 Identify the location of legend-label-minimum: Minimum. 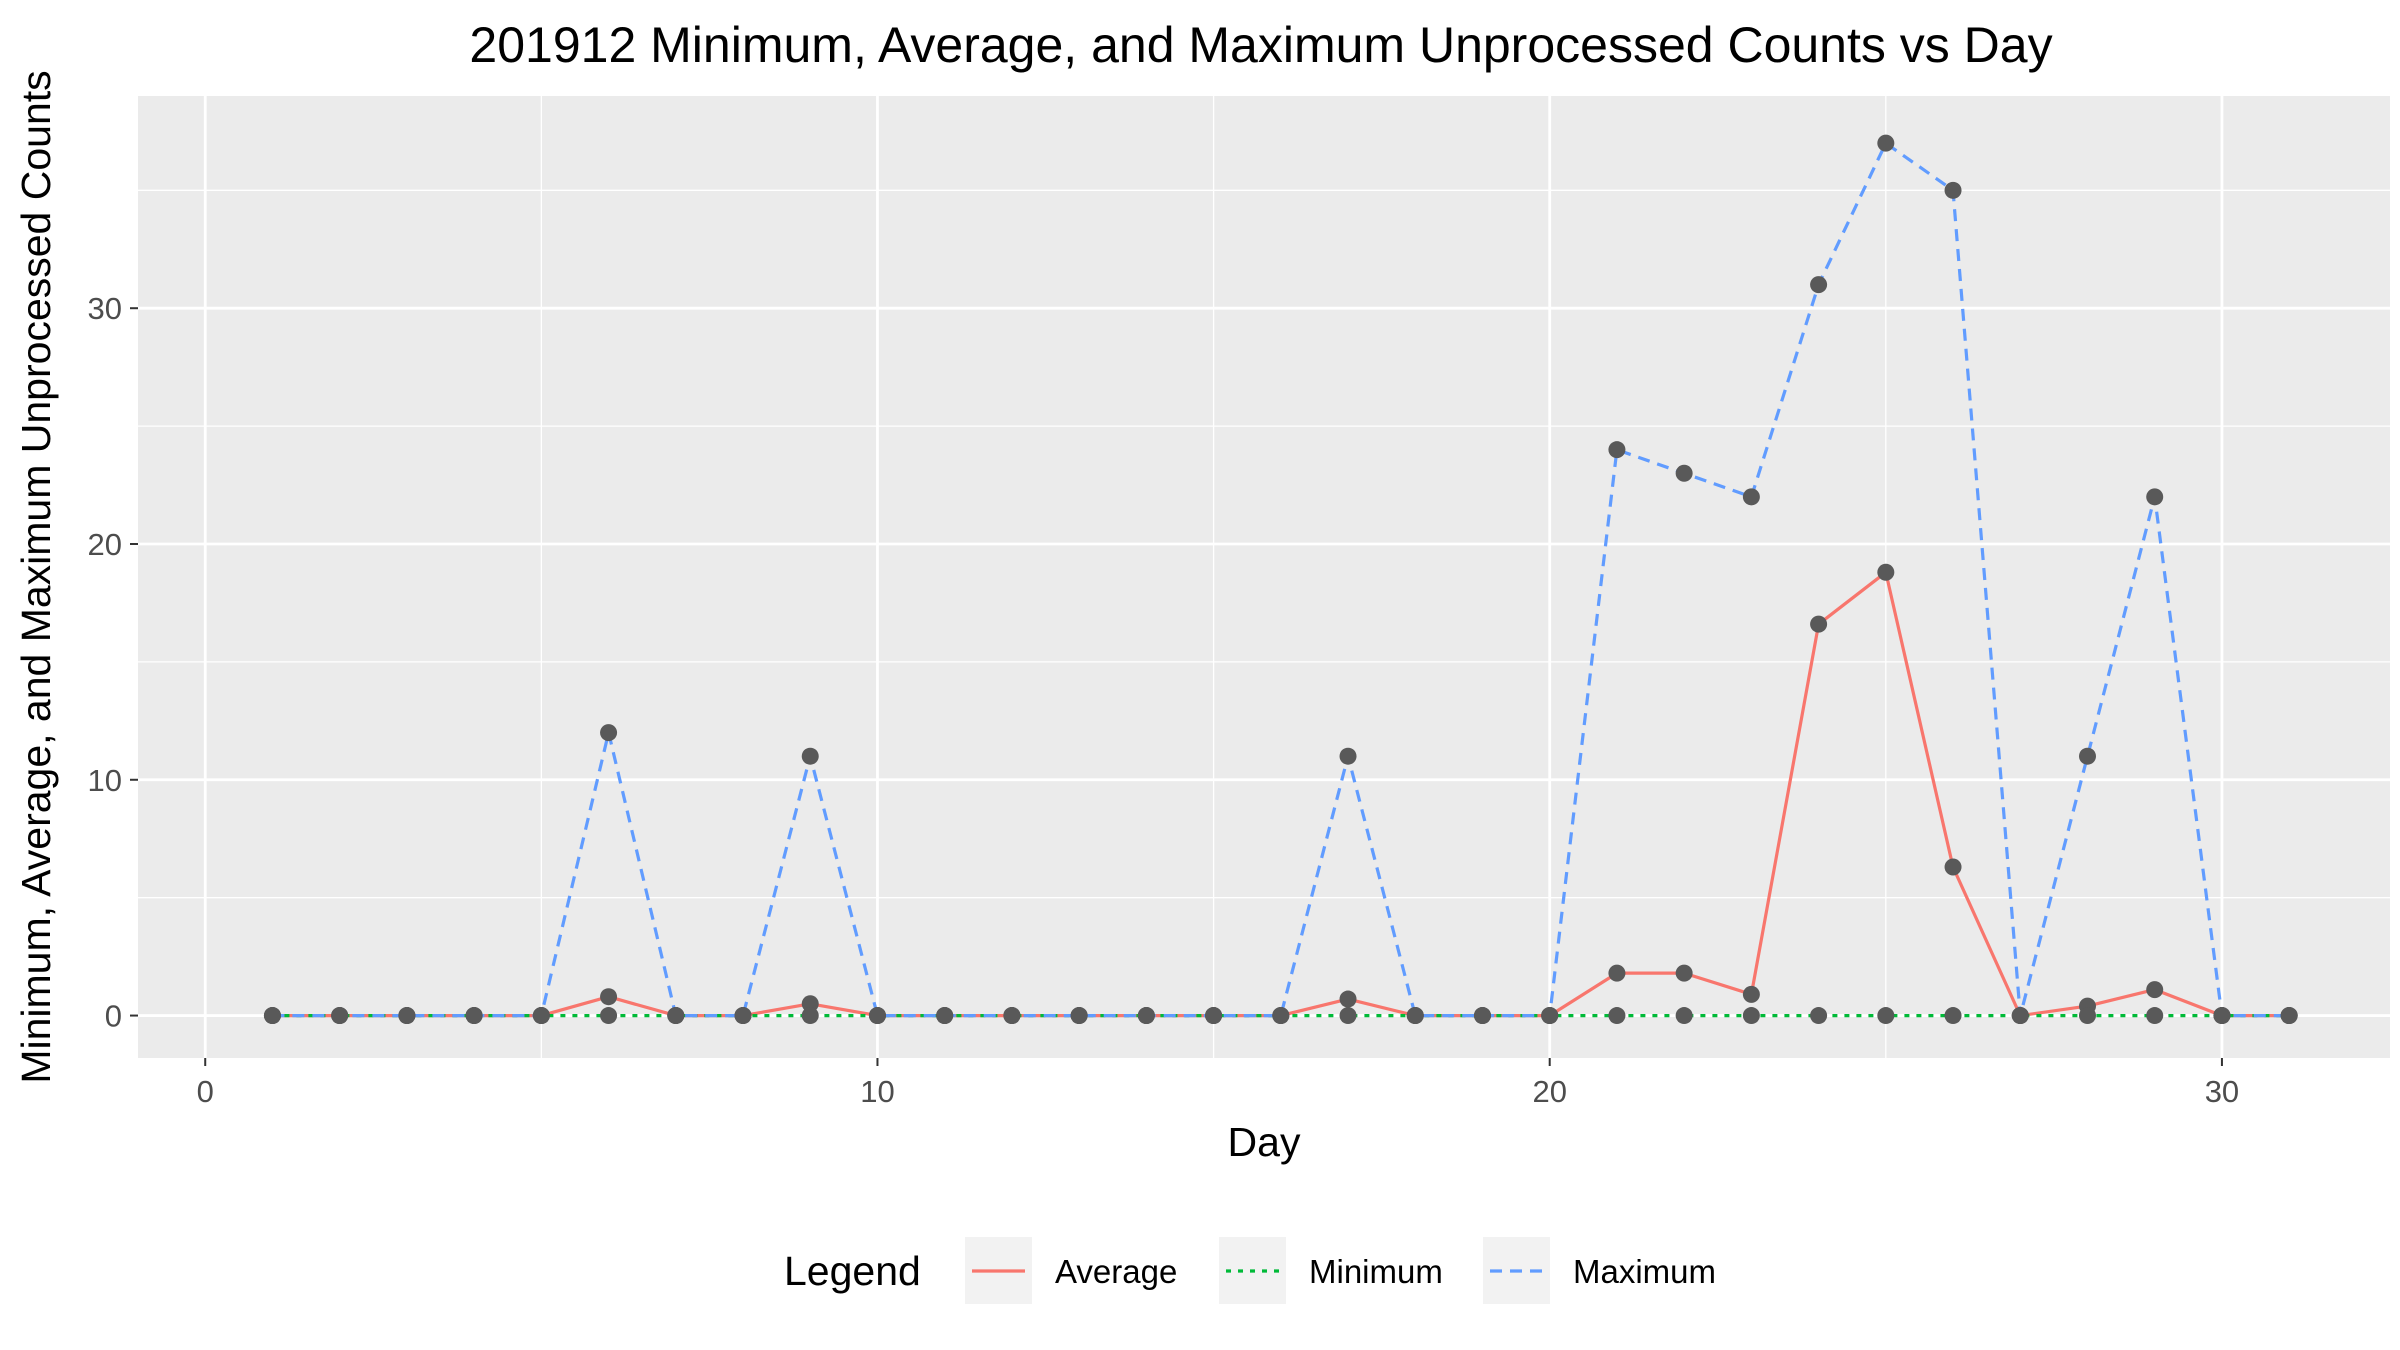
(1376, 1271).